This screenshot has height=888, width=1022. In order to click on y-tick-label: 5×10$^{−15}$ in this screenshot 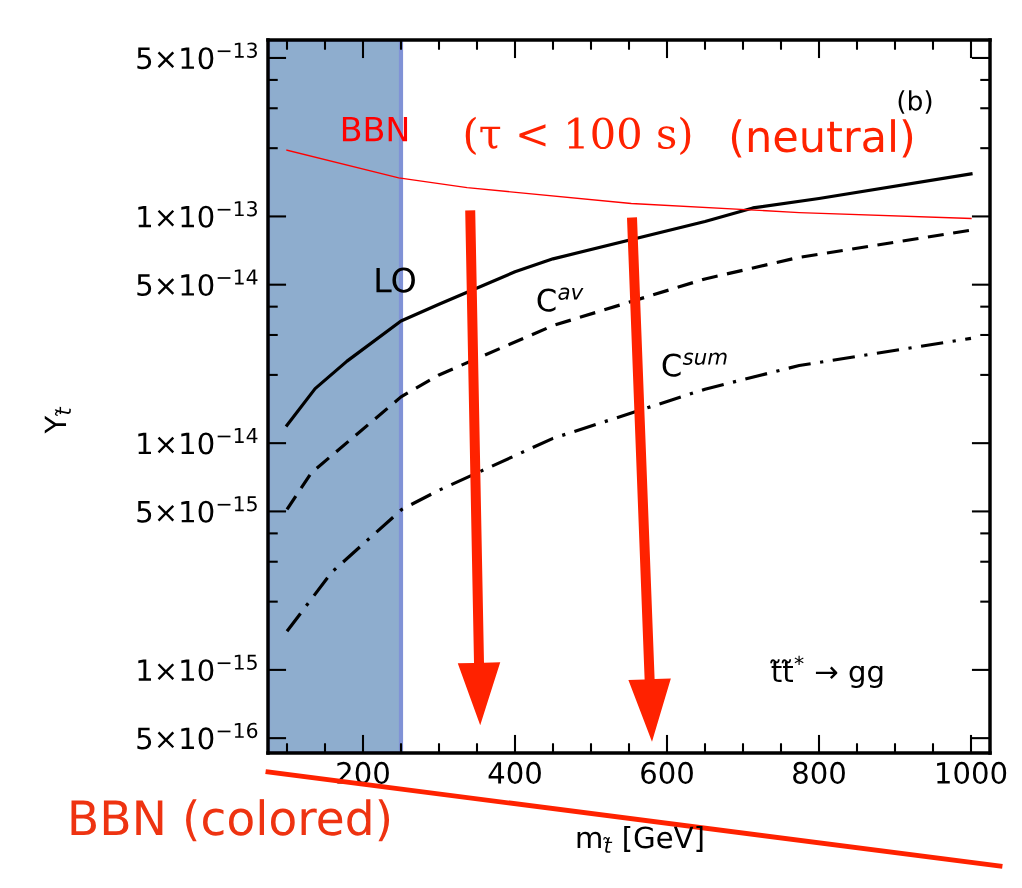, I will do `click(197, 509)`.